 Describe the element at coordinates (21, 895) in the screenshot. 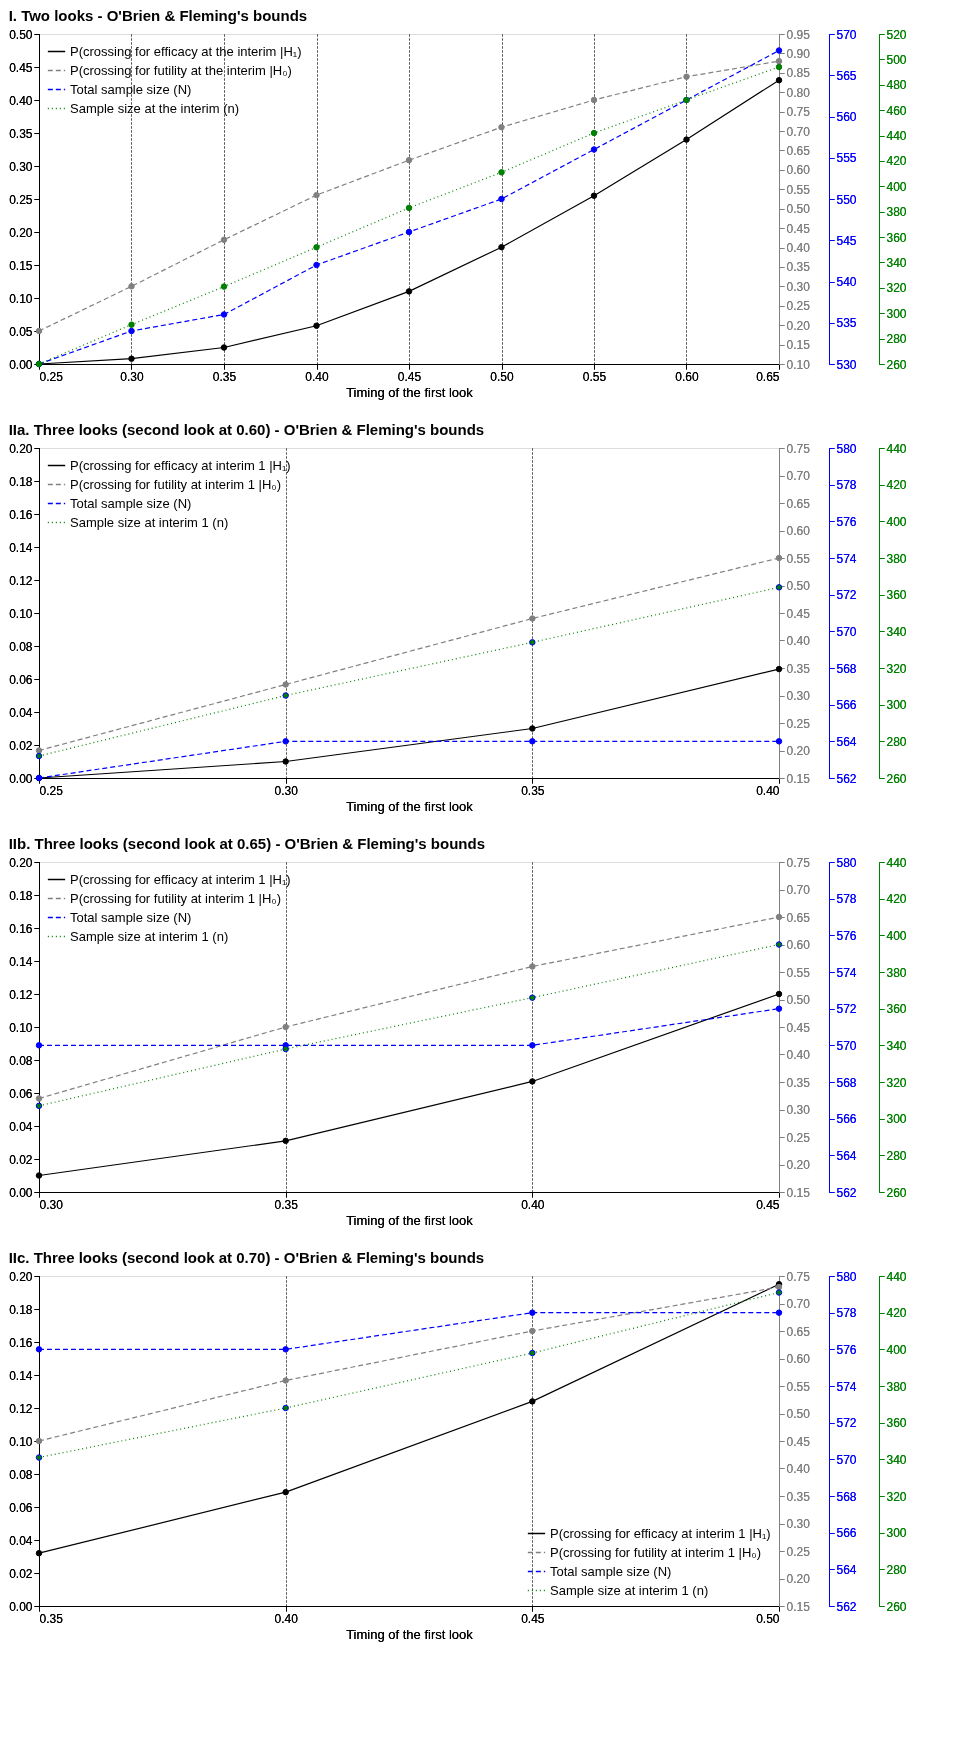

I see `y-tick-label: 0.18` at that location.